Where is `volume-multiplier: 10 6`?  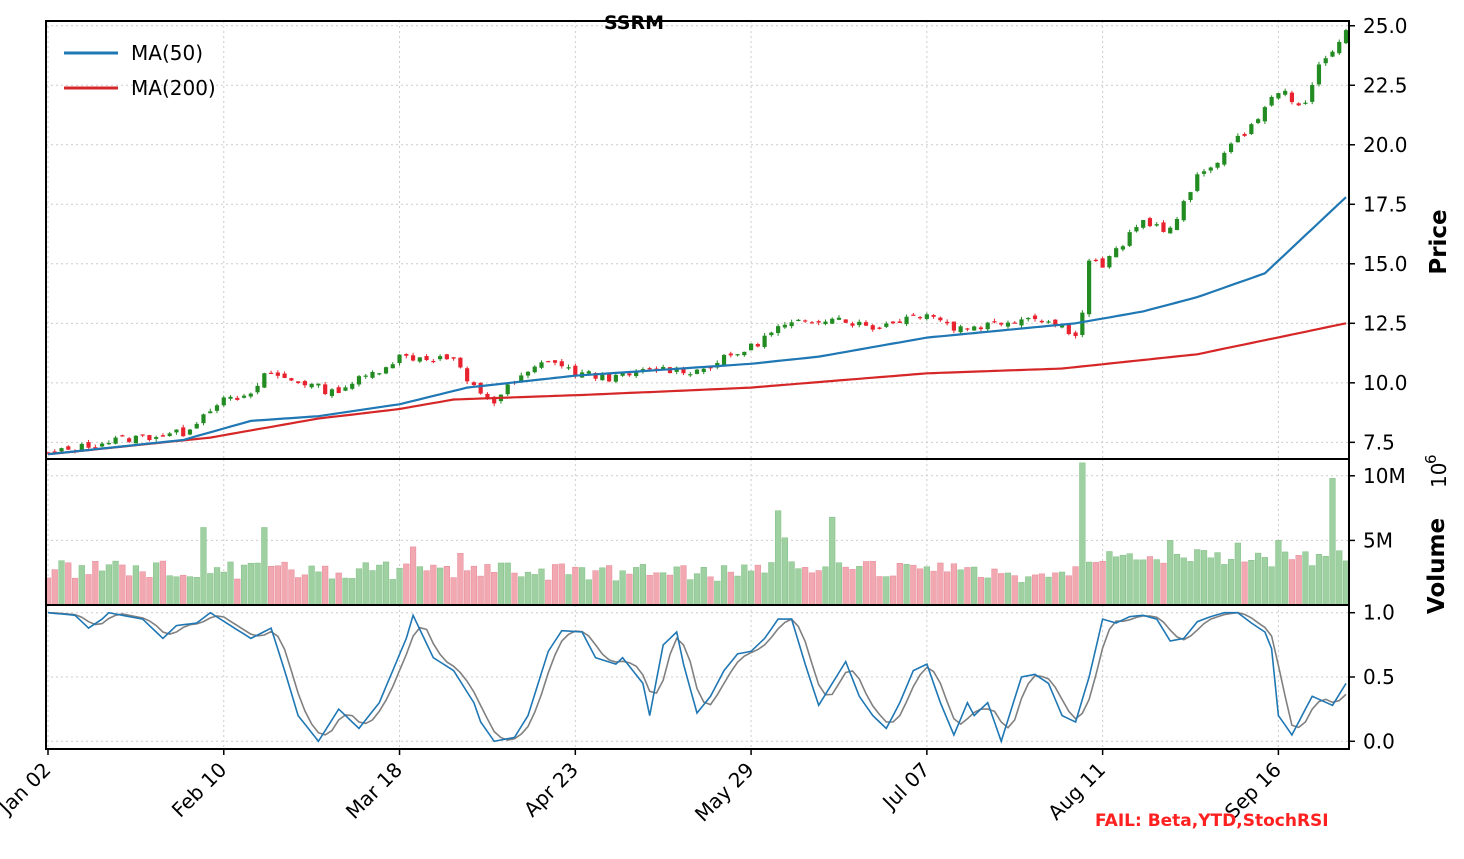 volume-multiplier: 10 6 is located at coordinates (1436, 471).